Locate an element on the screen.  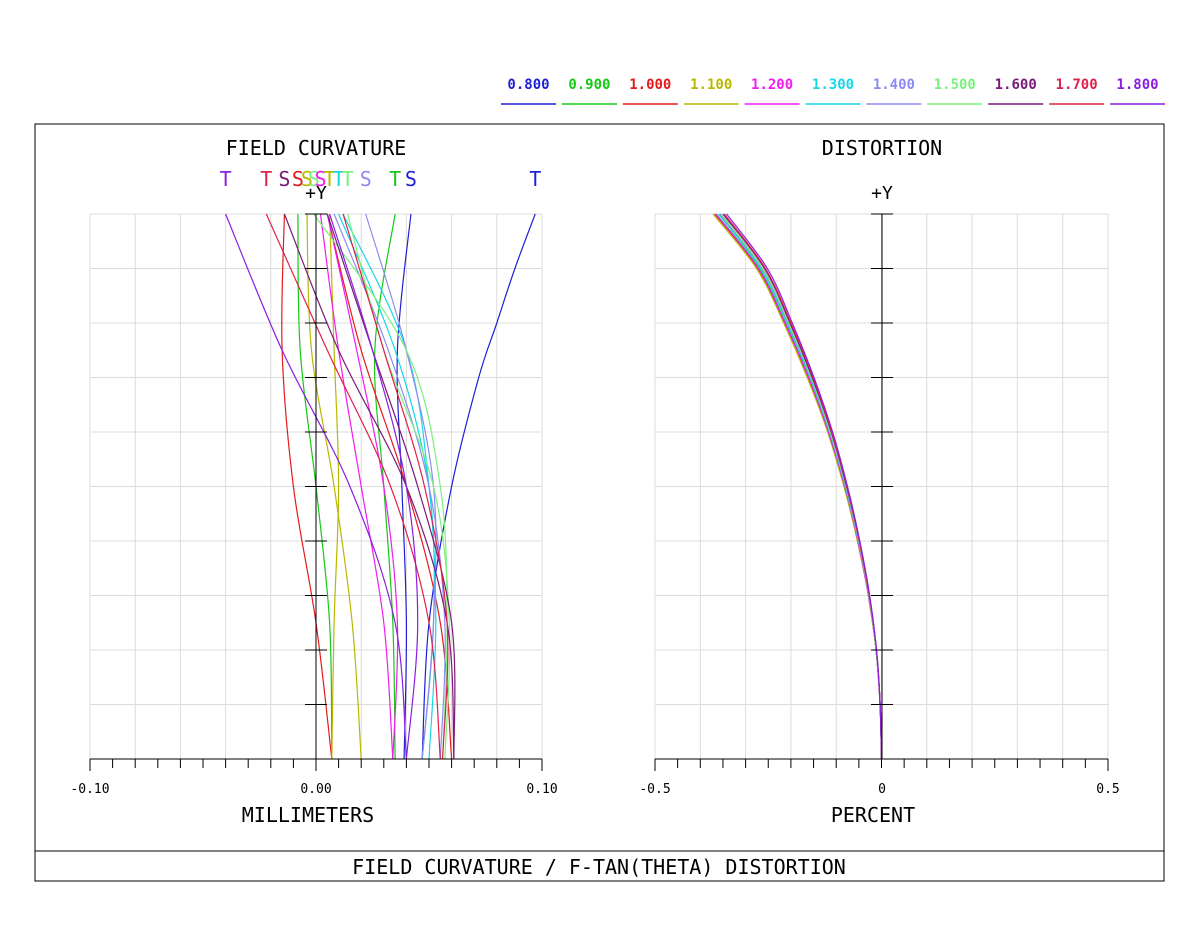
legend-label: 0.900 is located at coordinates (589, 85).